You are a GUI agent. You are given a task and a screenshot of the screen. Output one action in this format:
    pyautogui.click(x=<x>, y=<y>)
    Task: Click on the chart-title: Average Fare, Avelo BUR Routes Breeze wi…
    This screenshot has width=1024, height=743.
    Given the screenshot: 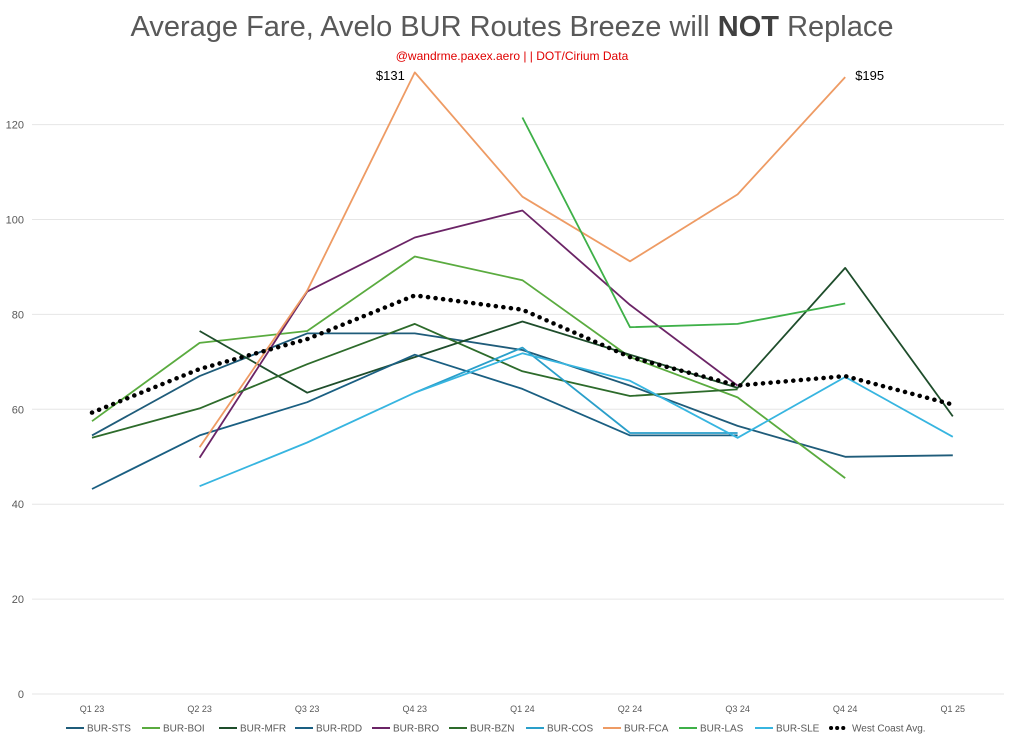 What is the action you would take?
    pyautogui.click(x=512, y=27)
    